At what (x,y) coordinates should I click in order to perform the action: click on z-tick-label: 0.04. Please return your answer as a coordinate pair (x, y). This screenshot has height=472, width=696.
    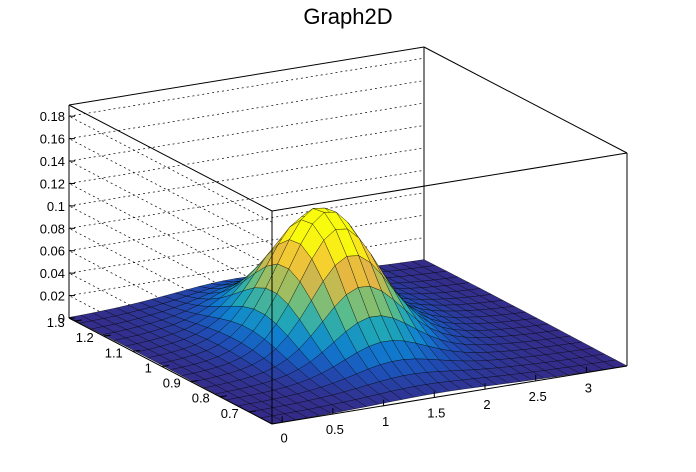
    Looking at the image, I should click on (52, 273).